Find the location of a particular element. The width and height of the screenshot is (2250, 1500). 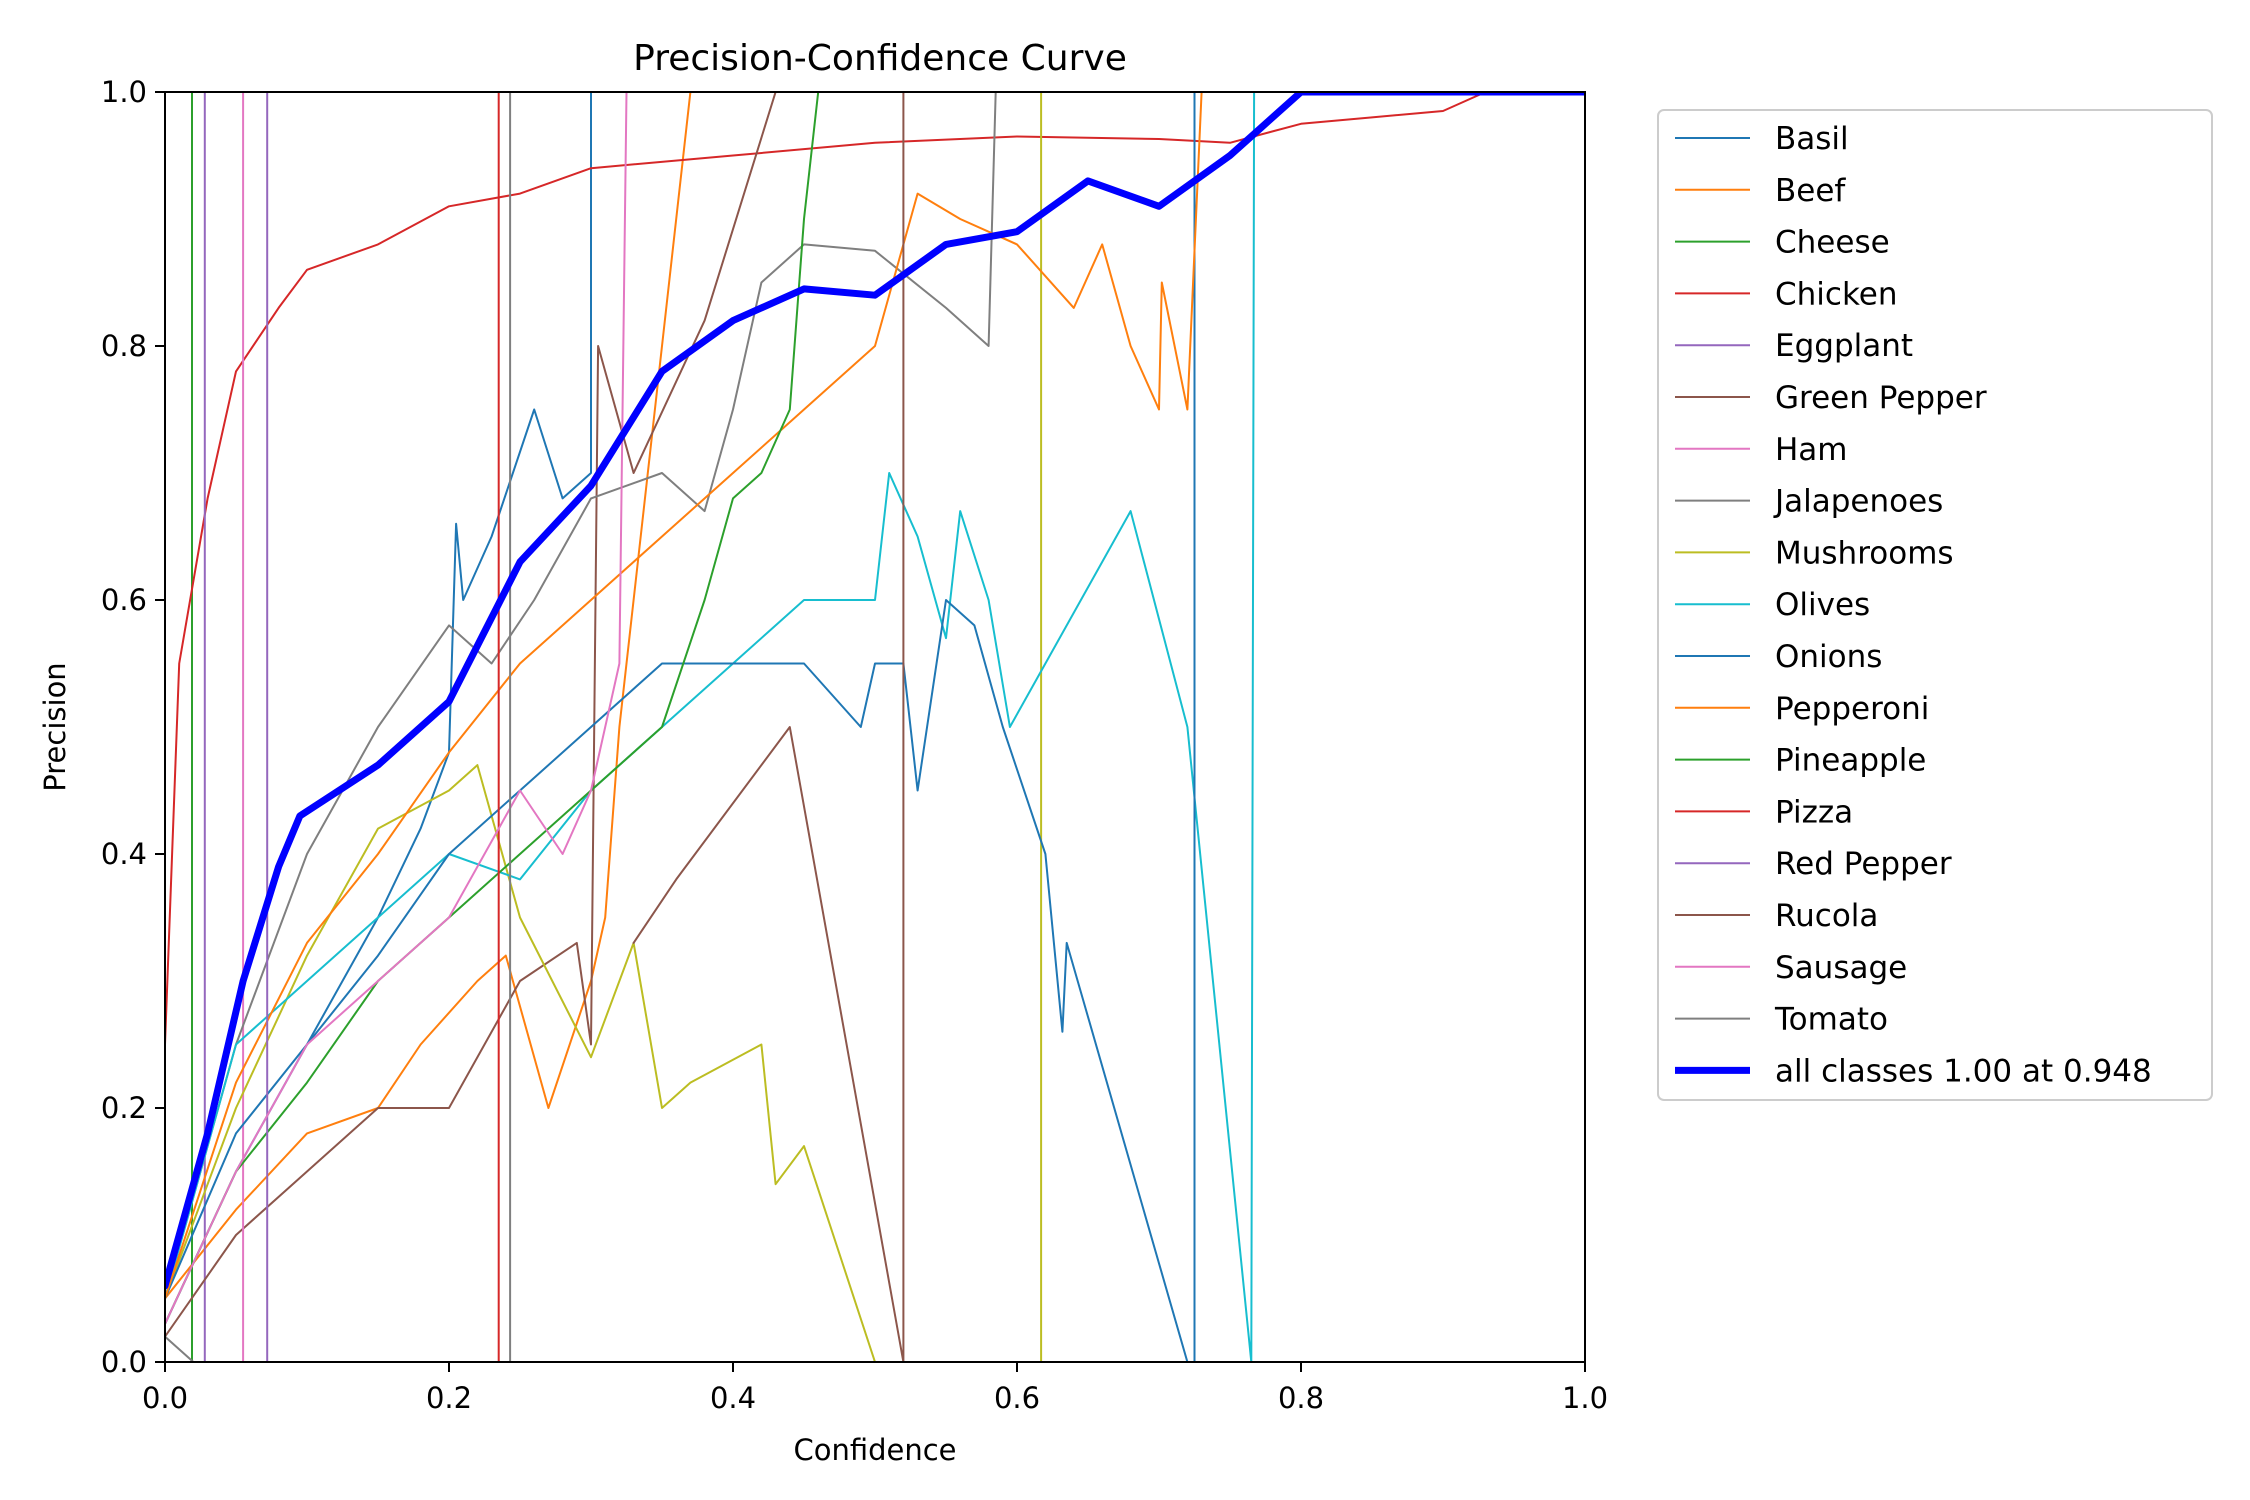

y-tick-label: 0.0 is located at coordinates (124, 1362).